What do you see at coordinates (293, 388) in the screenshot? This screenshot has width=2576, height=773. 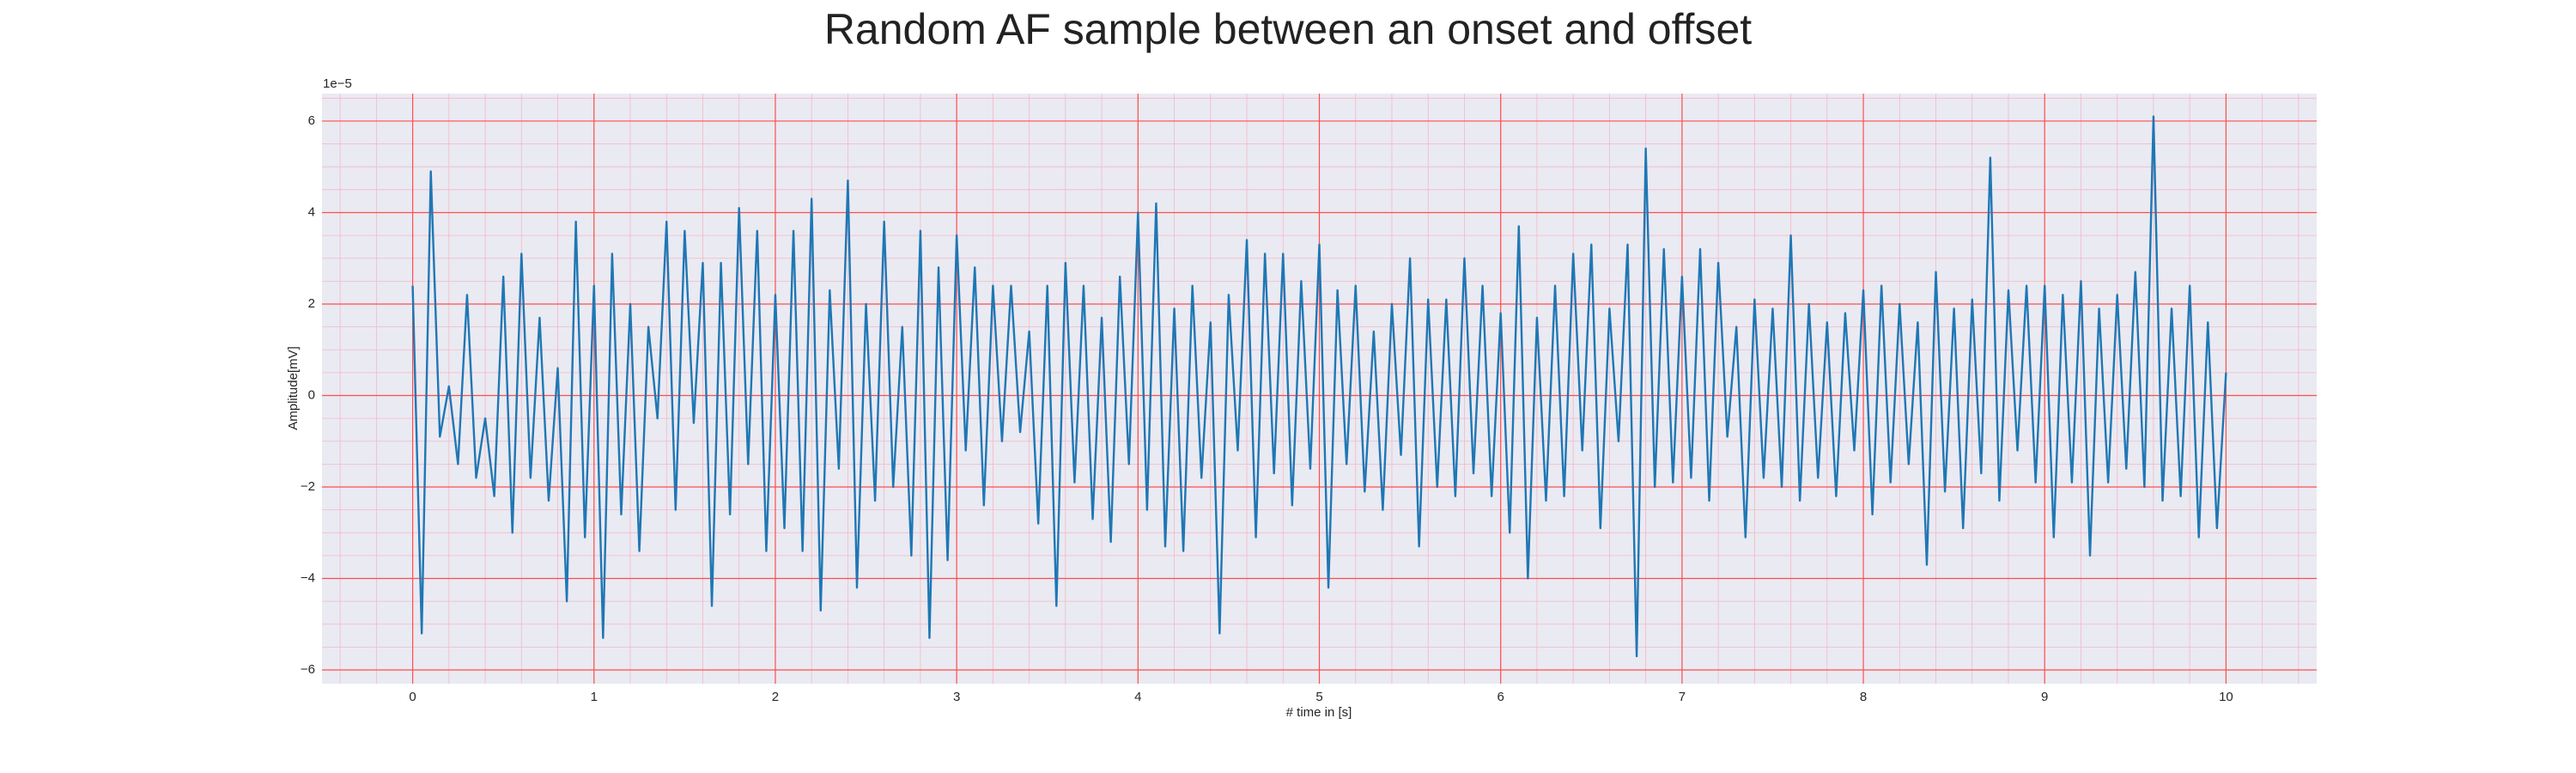 I see `y-axis-label: Amplitude[mV]` at bounding box center [293, 388].